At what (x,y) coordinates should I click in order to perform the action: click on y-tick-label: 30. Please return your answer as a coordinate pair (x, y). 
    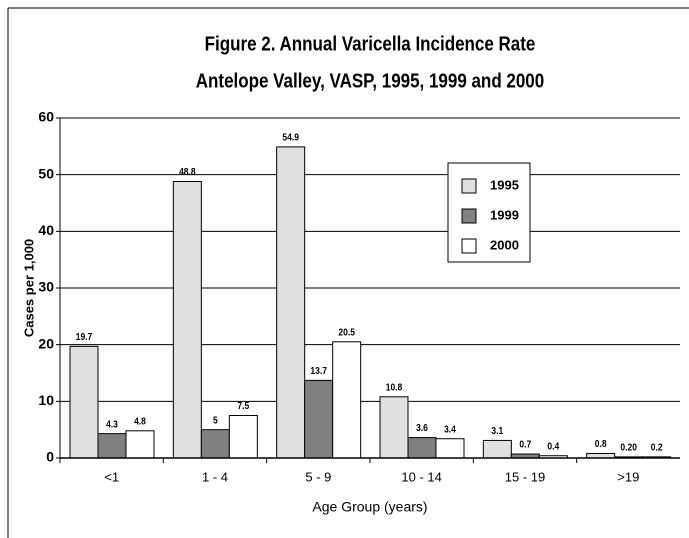
    Looking at the image, I should click on (46, 287).